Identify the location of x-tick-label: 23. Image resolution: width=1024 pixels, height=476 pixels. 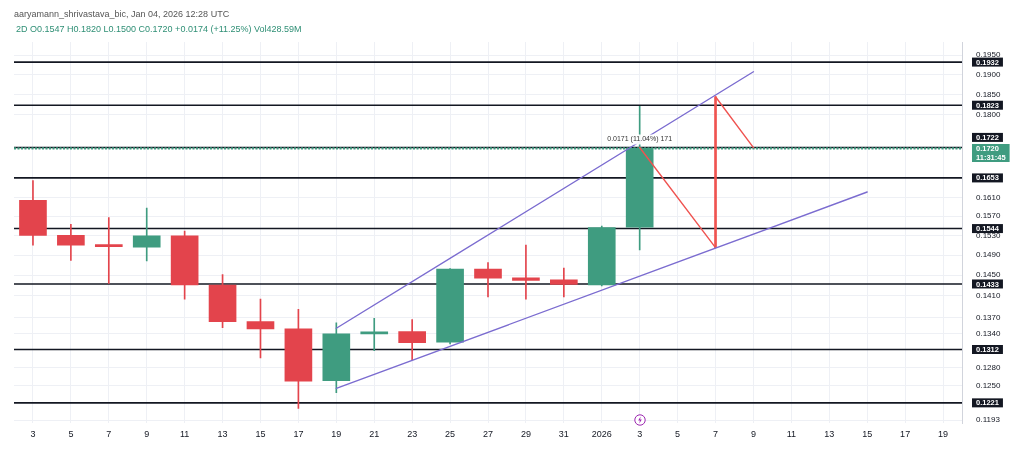
(412, 434).